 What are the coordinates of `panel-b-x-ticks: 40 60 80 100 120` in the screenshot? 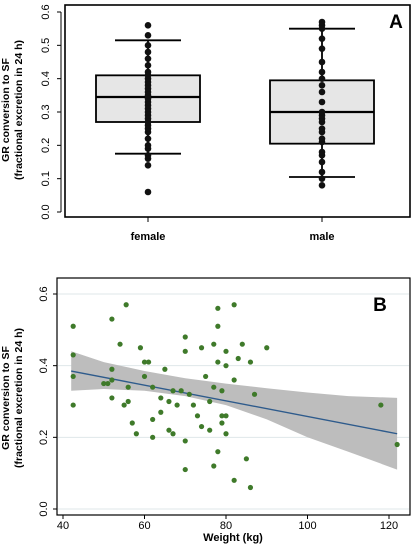 It's located at (227, 523).